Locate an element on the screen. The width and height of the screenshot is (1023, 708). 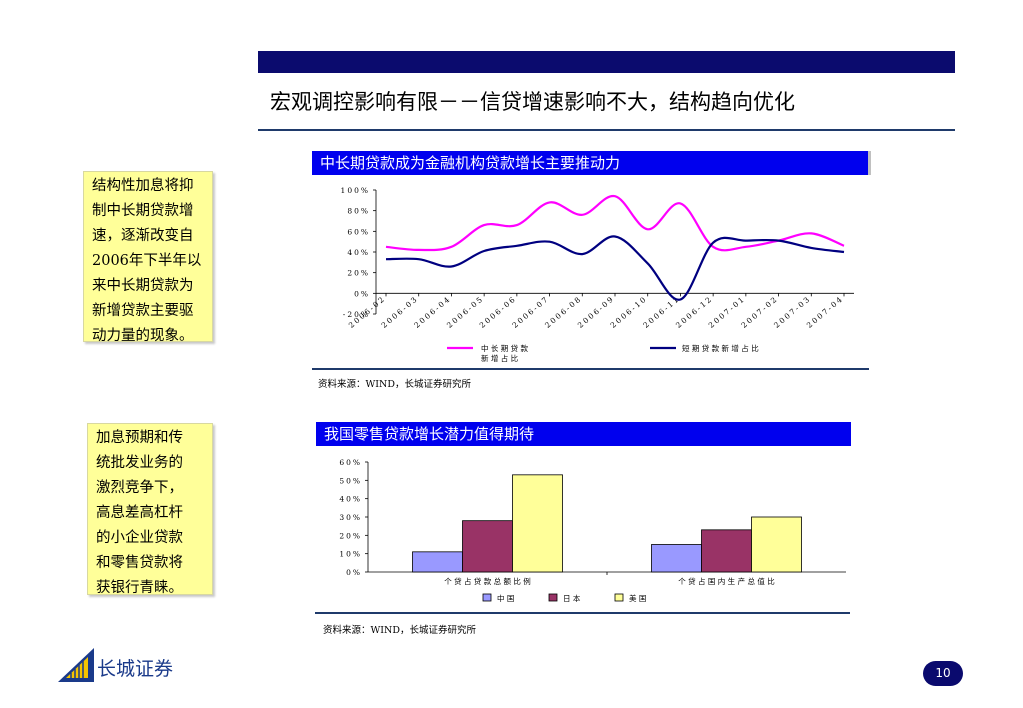
legend-label: 中 长 期 贷 款 is located at coordinates (505, 348).